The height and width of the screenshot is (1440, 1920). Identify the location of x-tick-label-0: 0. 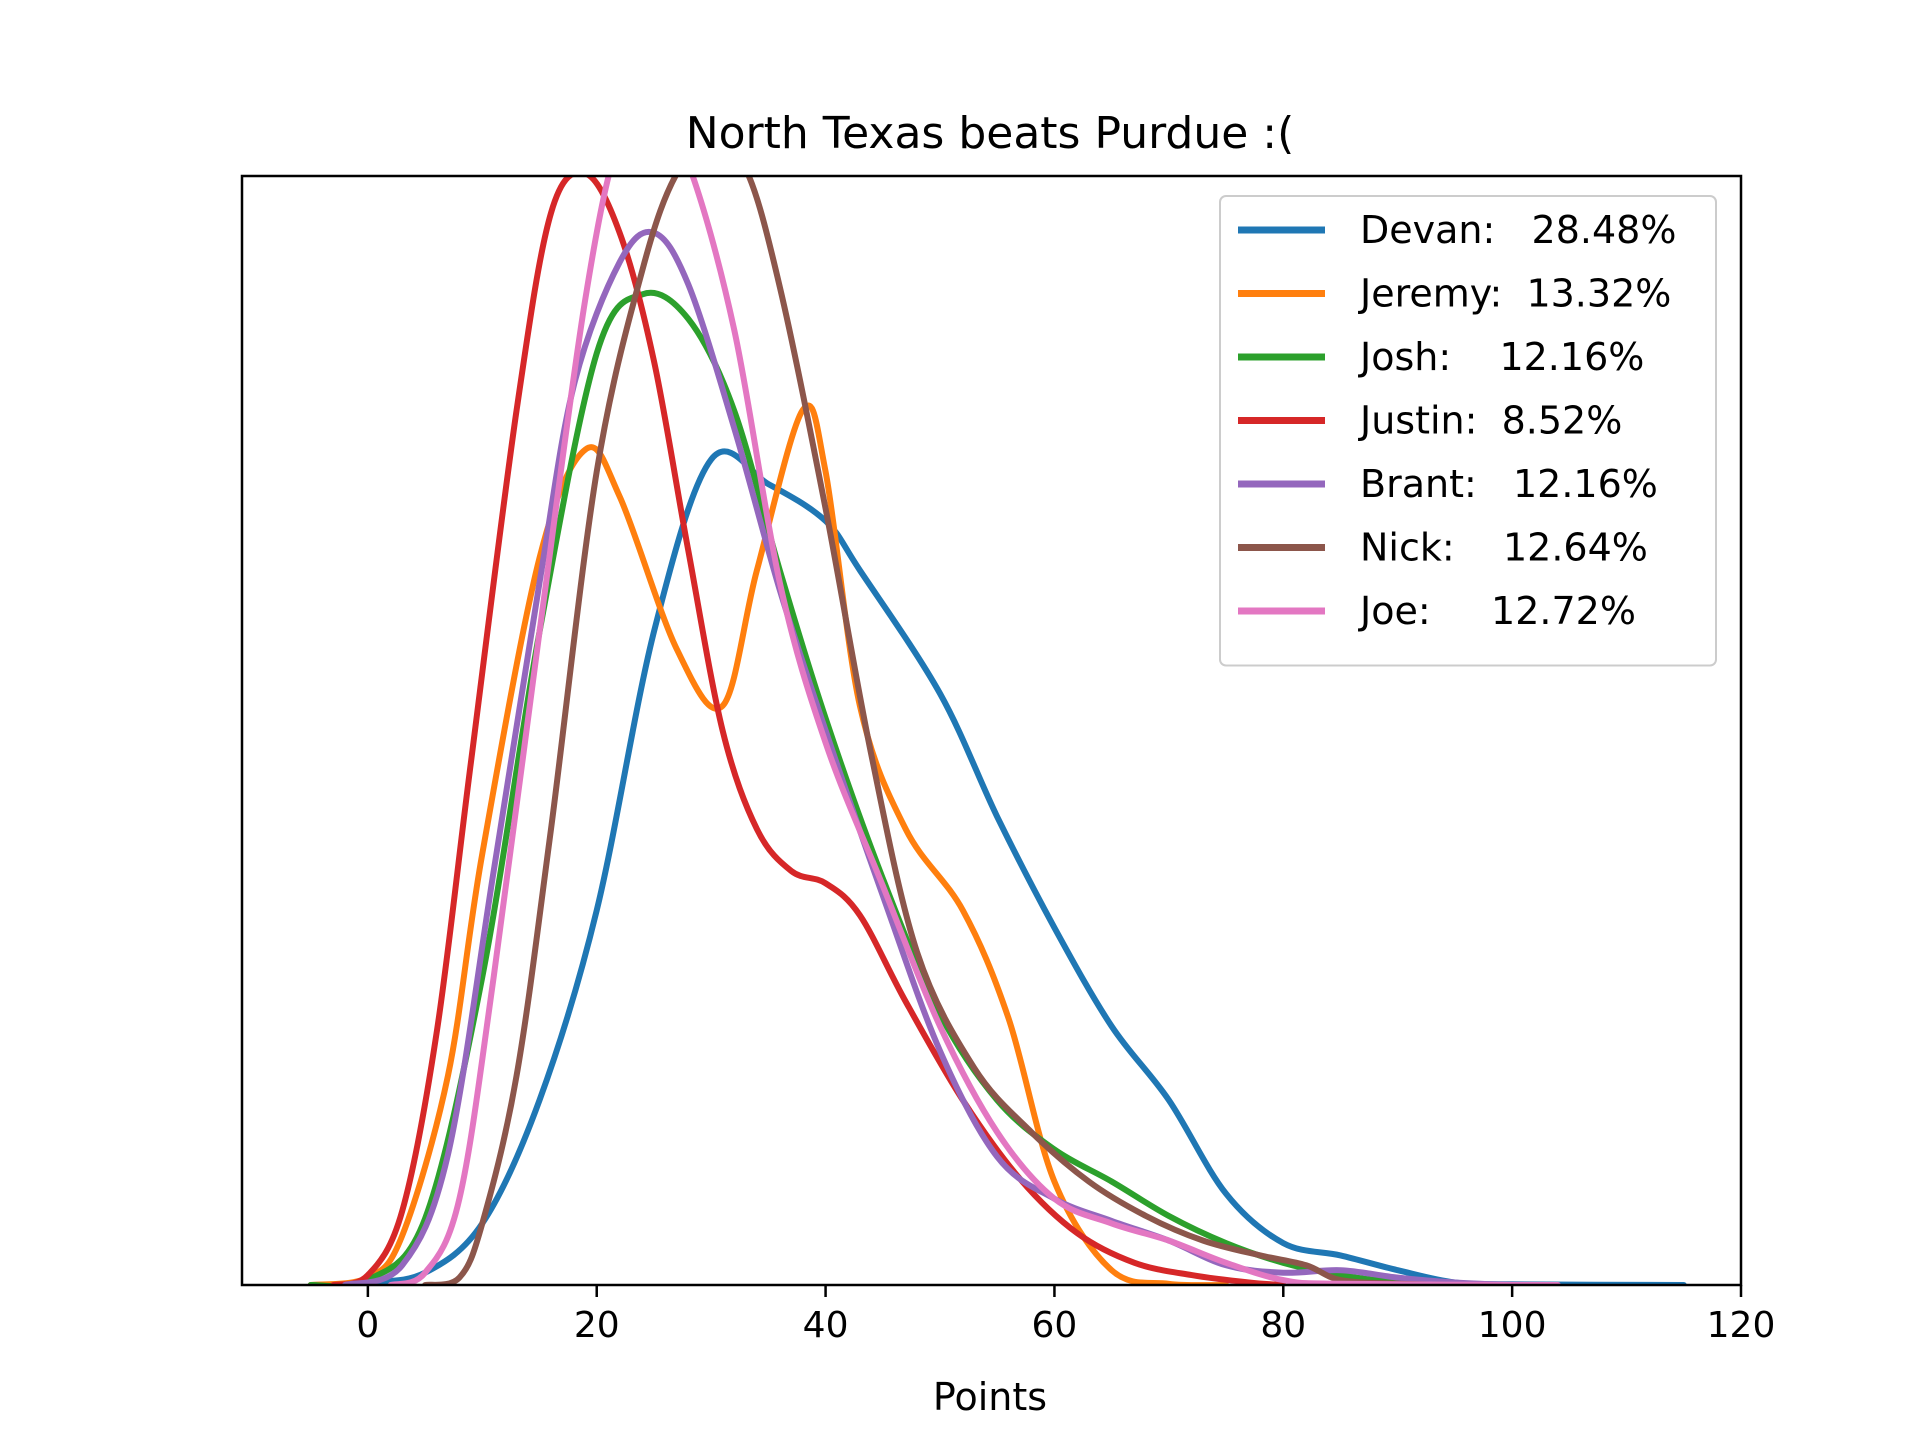
(367, 1325).